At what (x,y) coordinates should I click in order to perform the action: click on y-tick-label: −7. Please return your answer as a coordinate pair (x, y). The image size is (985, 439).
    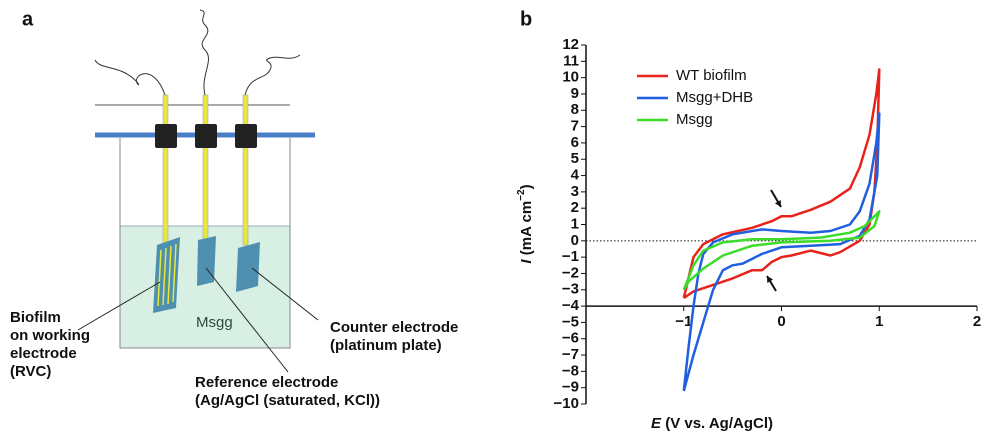
    Looking at the image, I should click on (570, 354).